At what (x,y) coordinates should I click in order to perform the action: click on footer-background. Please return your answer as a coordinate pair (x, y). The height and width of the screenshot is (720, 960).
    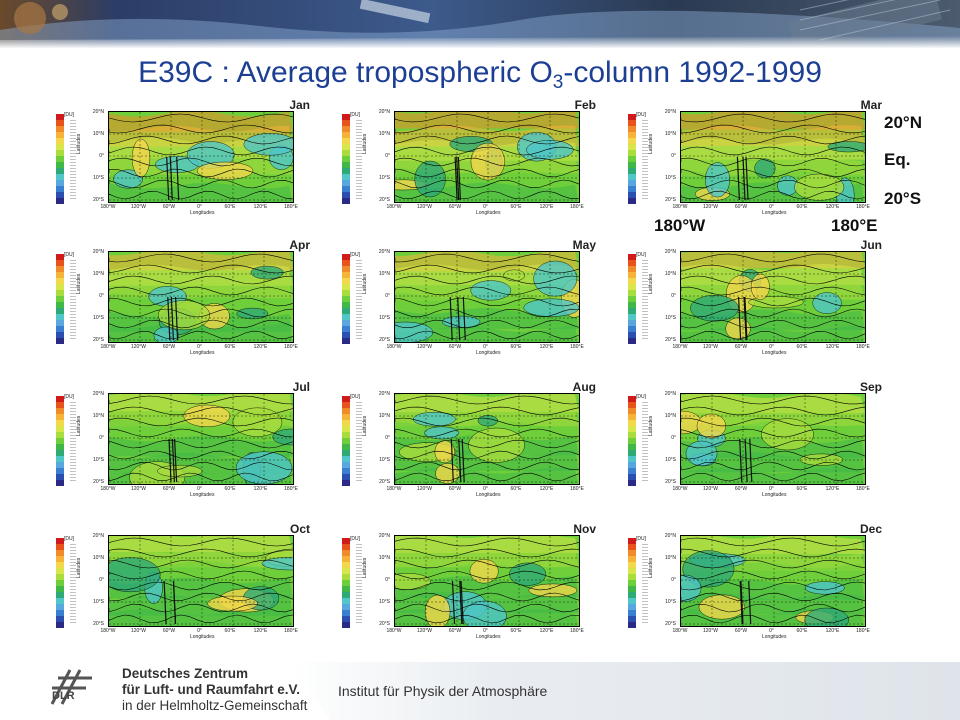
    Looking at the image, I should click on (625, 691).